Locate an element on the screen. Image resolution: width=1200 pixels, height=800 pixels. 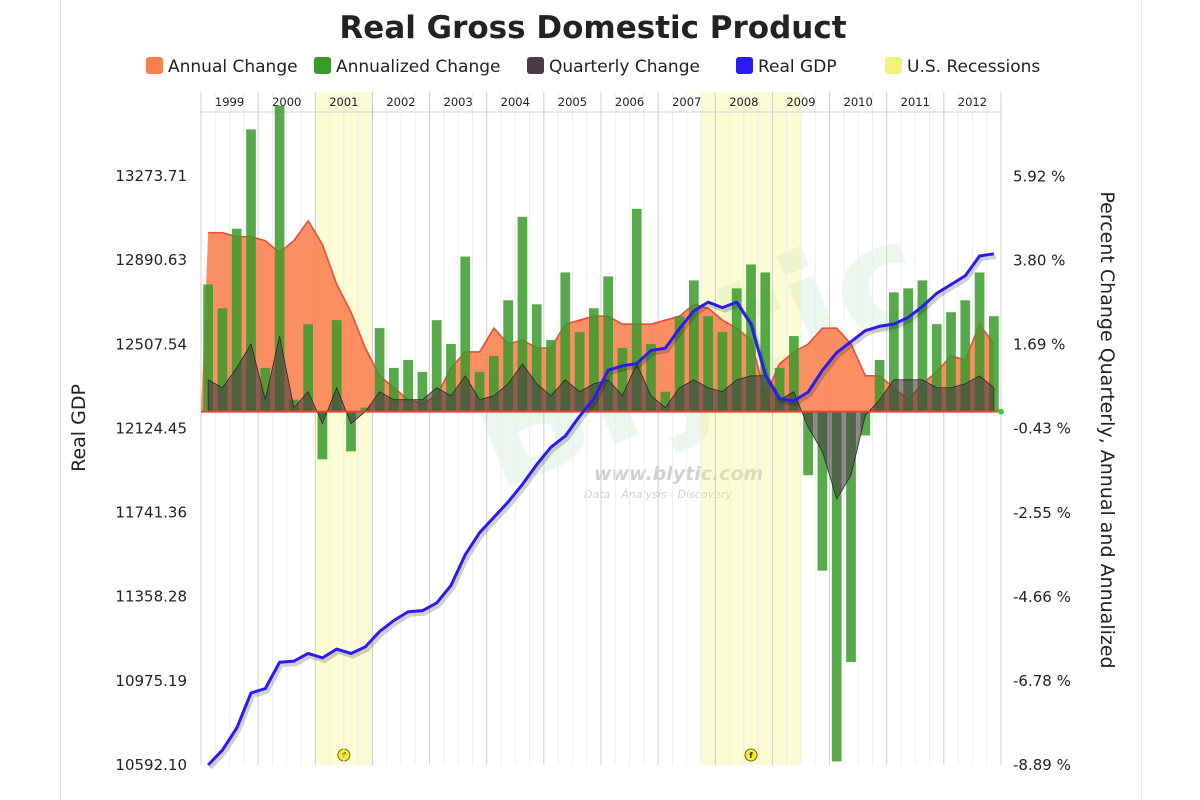
watermark-url: www.blytic.com is located at coordinates (678, 474).